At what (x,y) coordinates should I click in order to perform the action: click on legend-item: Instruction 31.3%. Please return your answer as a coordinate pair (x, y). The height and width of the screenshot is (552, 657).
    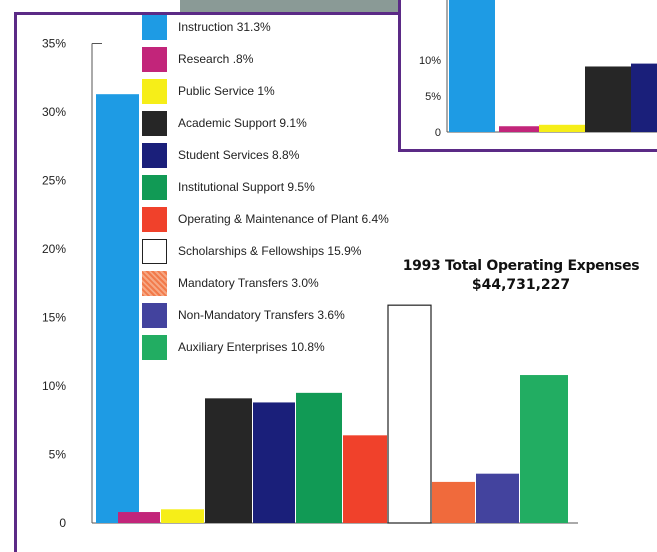
    Looking at the image, I should click on (206, 27).